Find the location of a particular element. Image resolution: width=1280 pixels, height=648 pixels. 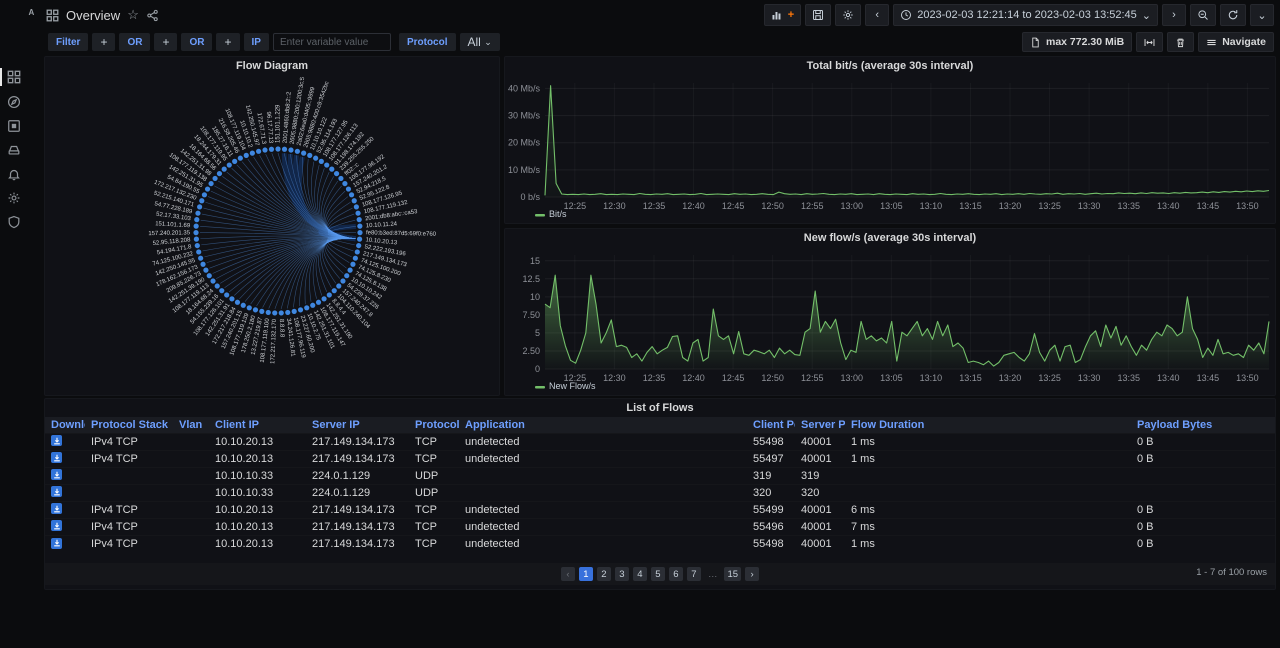

sidebar-item-dashboards is located at coordinates (14, 77).